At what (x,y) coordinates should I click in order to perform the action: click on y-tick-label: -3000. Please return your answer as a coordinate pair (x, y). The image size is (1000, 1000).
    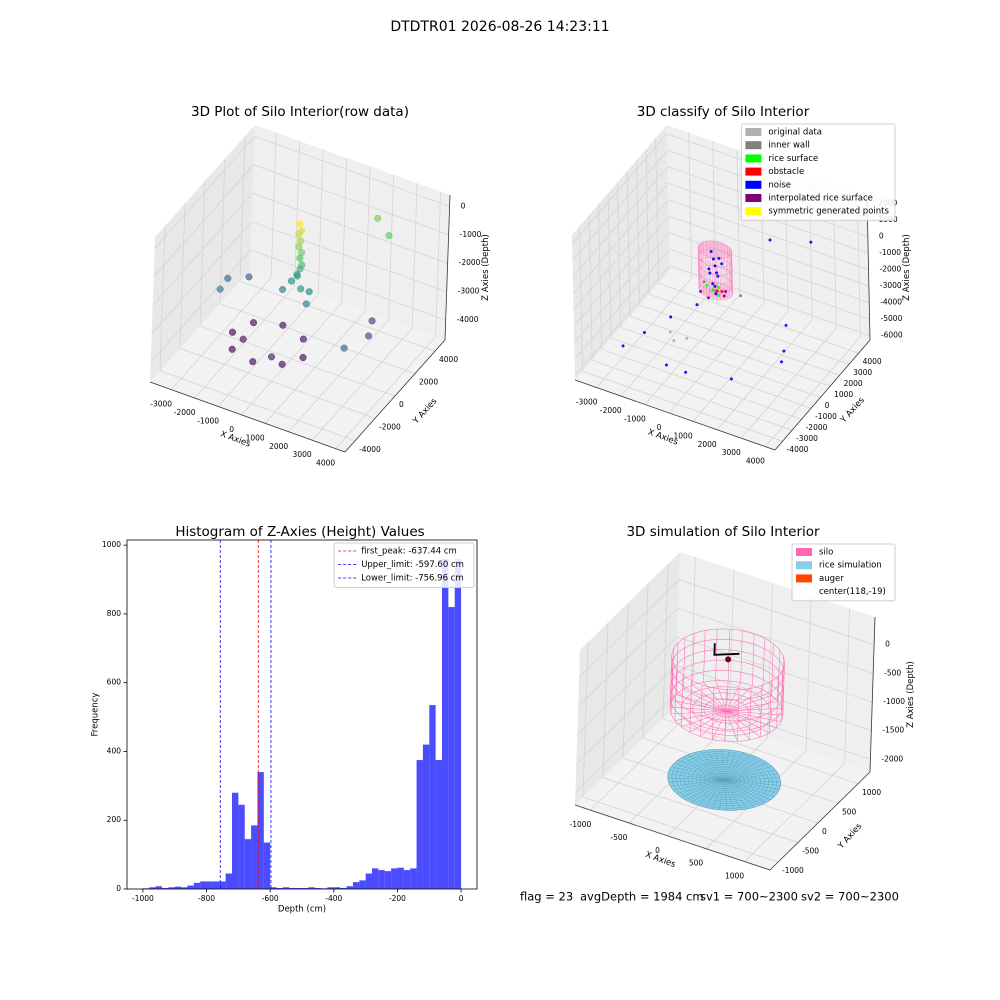
    Looking at the image, I should click on (807, 438).